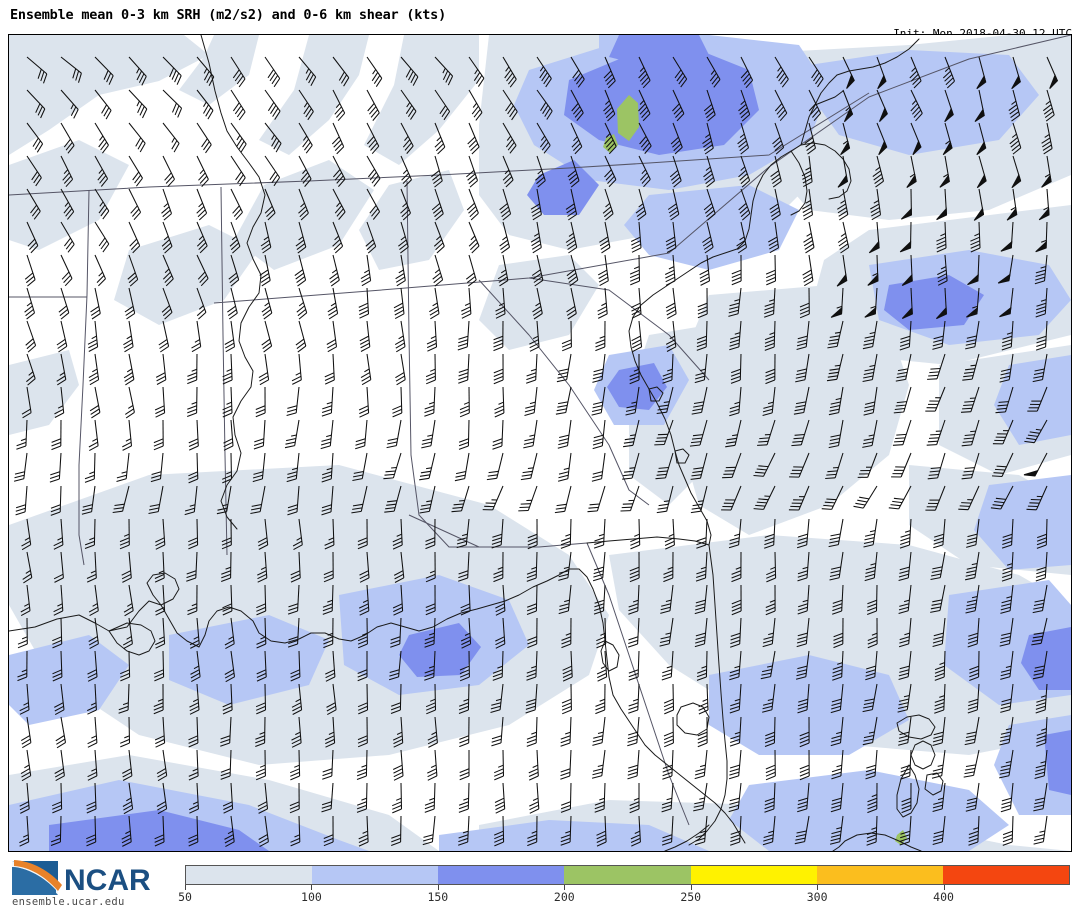 Image resolution: width=1080 pixels, height=915 pixels. Describe the element at coordinates (68, 902) in the screenshot. I see `ncar-url: ensemble.ucar.edu` at that location.